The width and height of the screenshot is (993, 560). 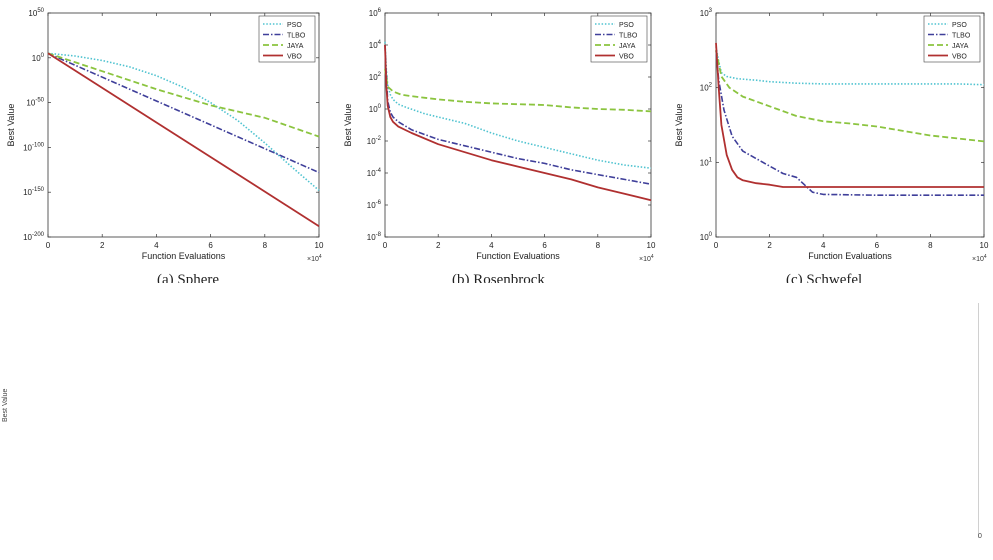 I want to click on y-tick-label: 1050, so click(x=36, y=13).